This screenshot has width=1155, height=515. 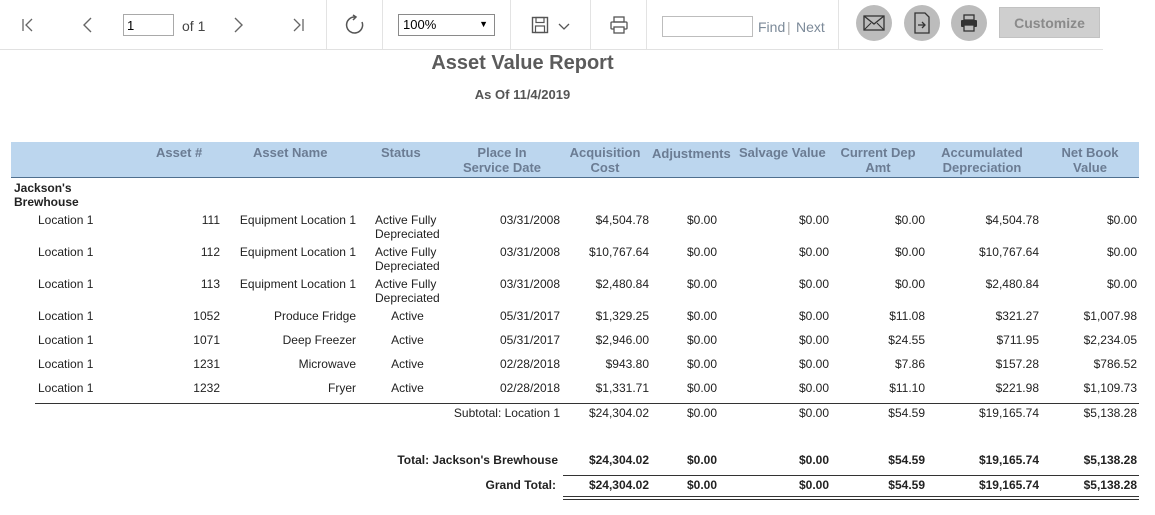 What do you see at coordinates (813, 413) in the screenshot?
I see `subtotal-salvage: $0.00` at bounding box center [813, 413].